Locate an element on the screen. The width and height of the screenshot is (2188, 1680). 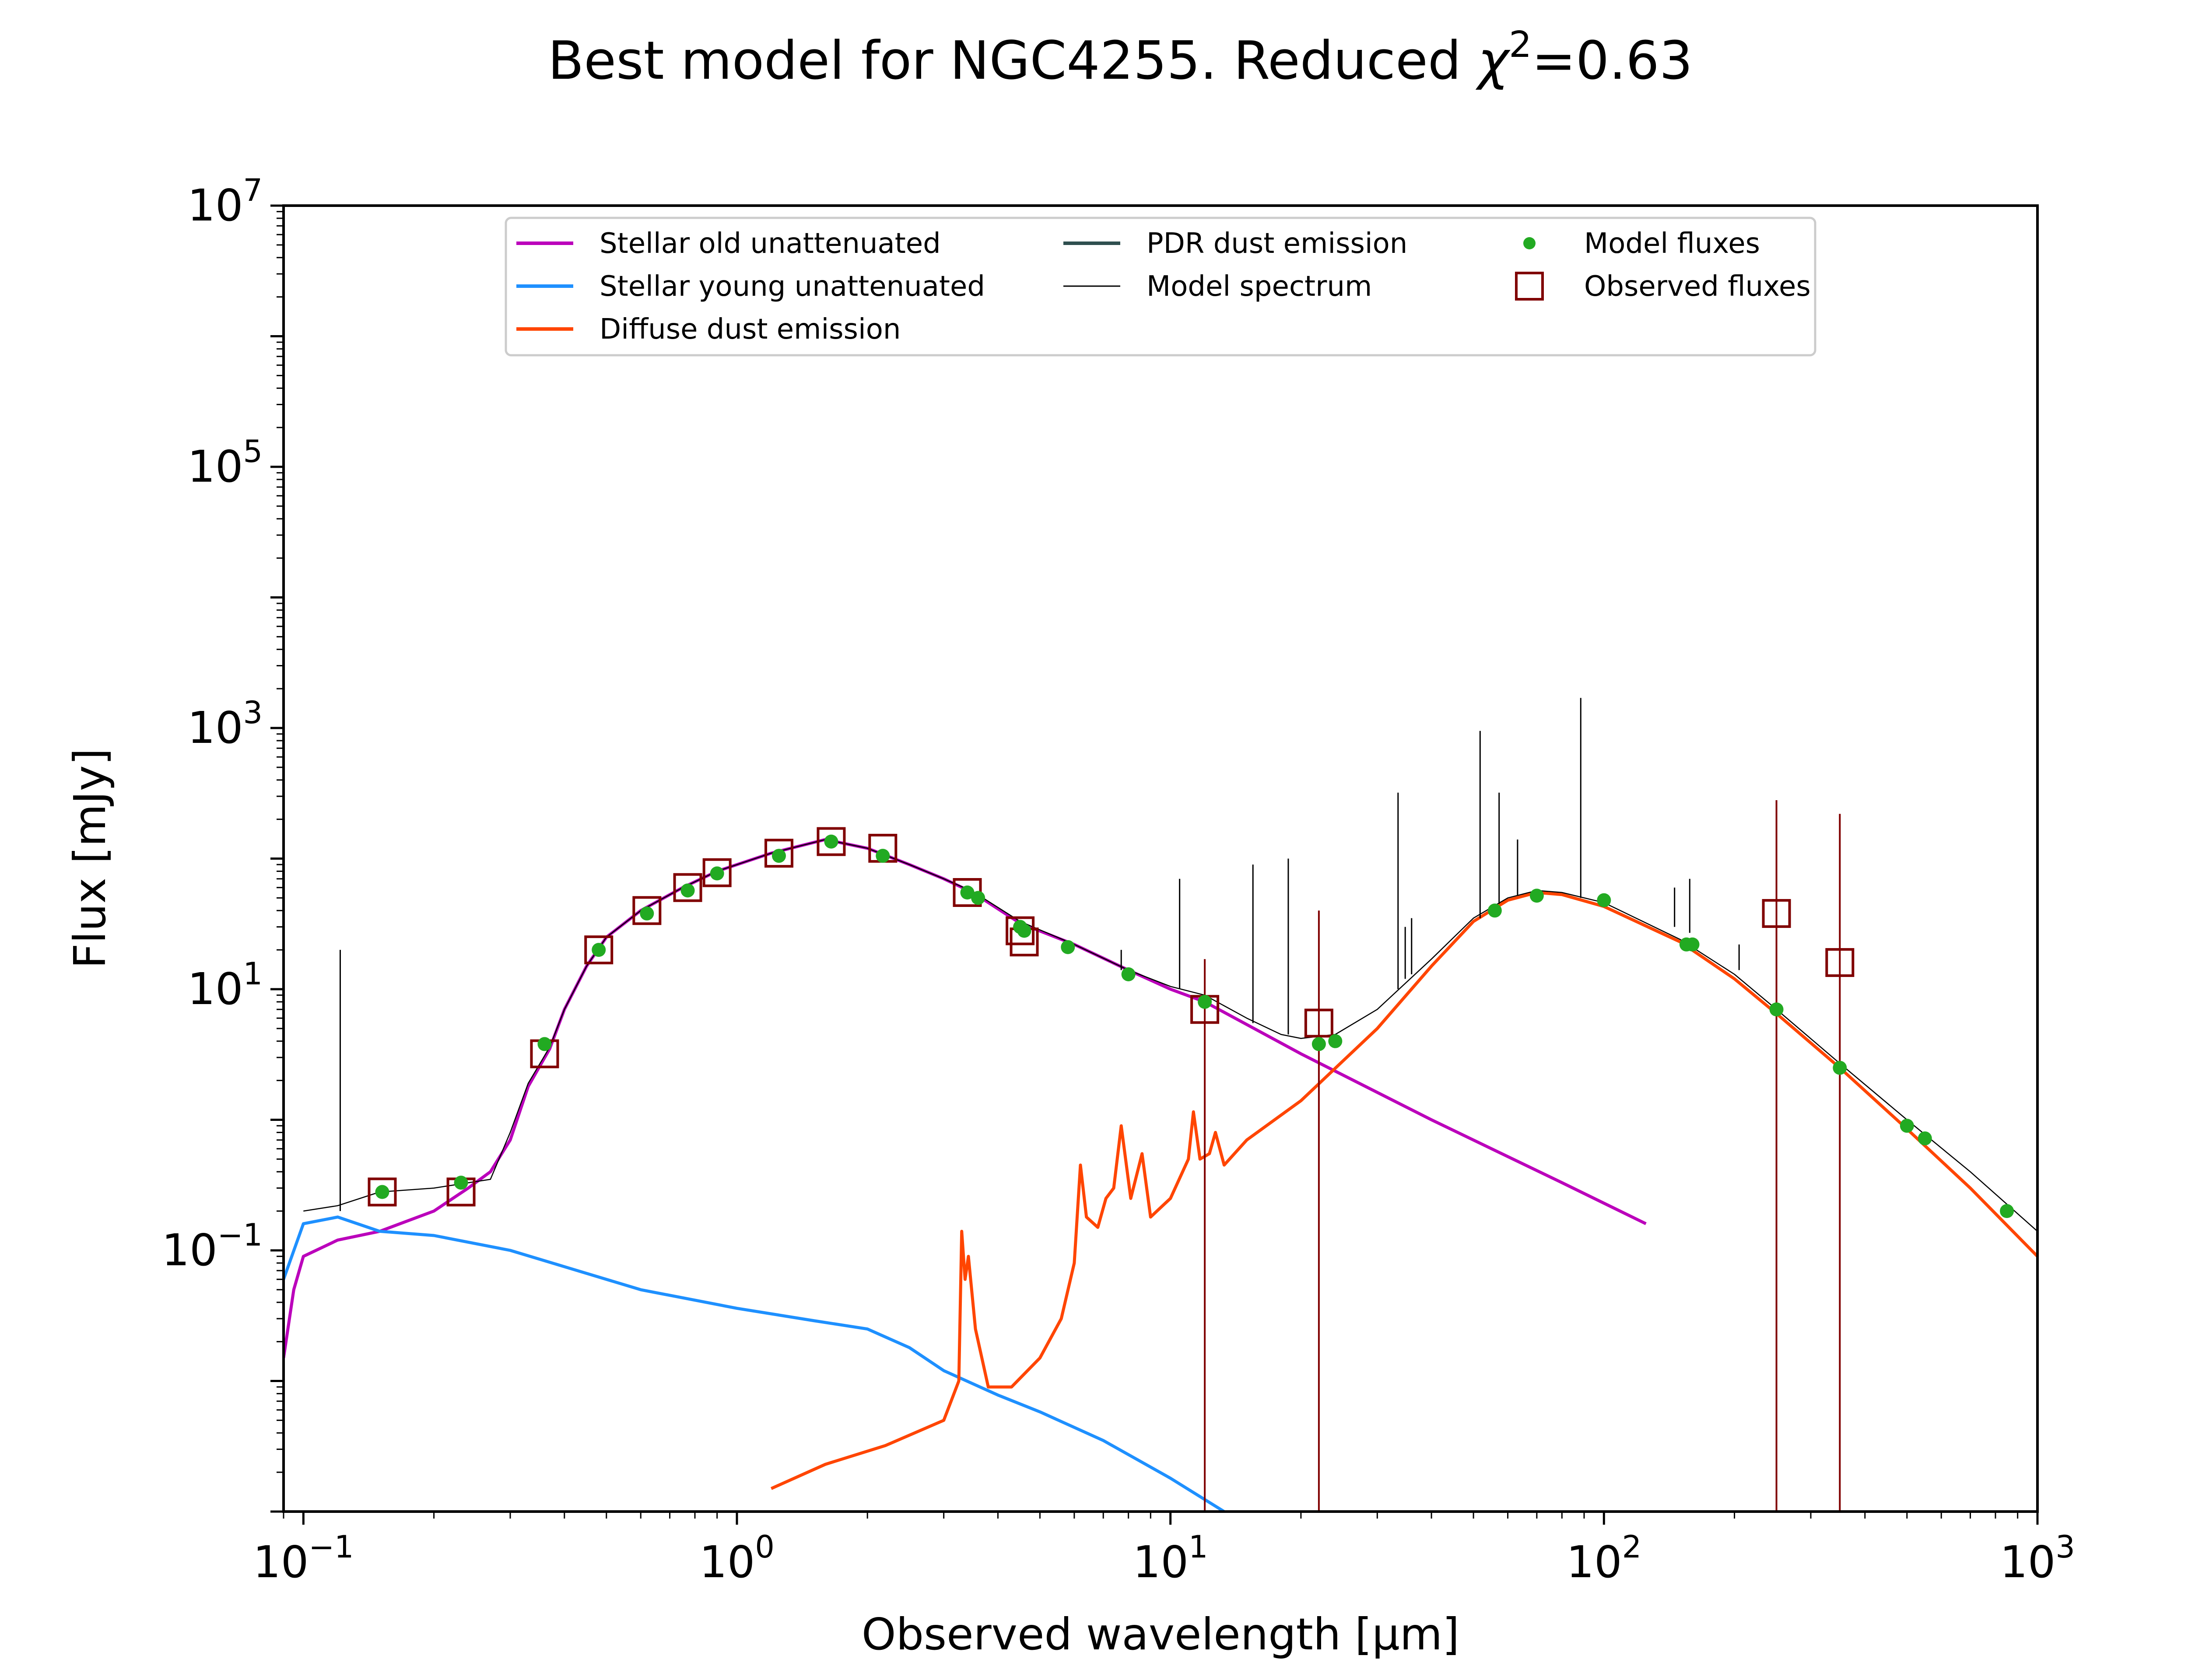
y-tick-label-1: 10¹ is located at coordinates (225, 985).